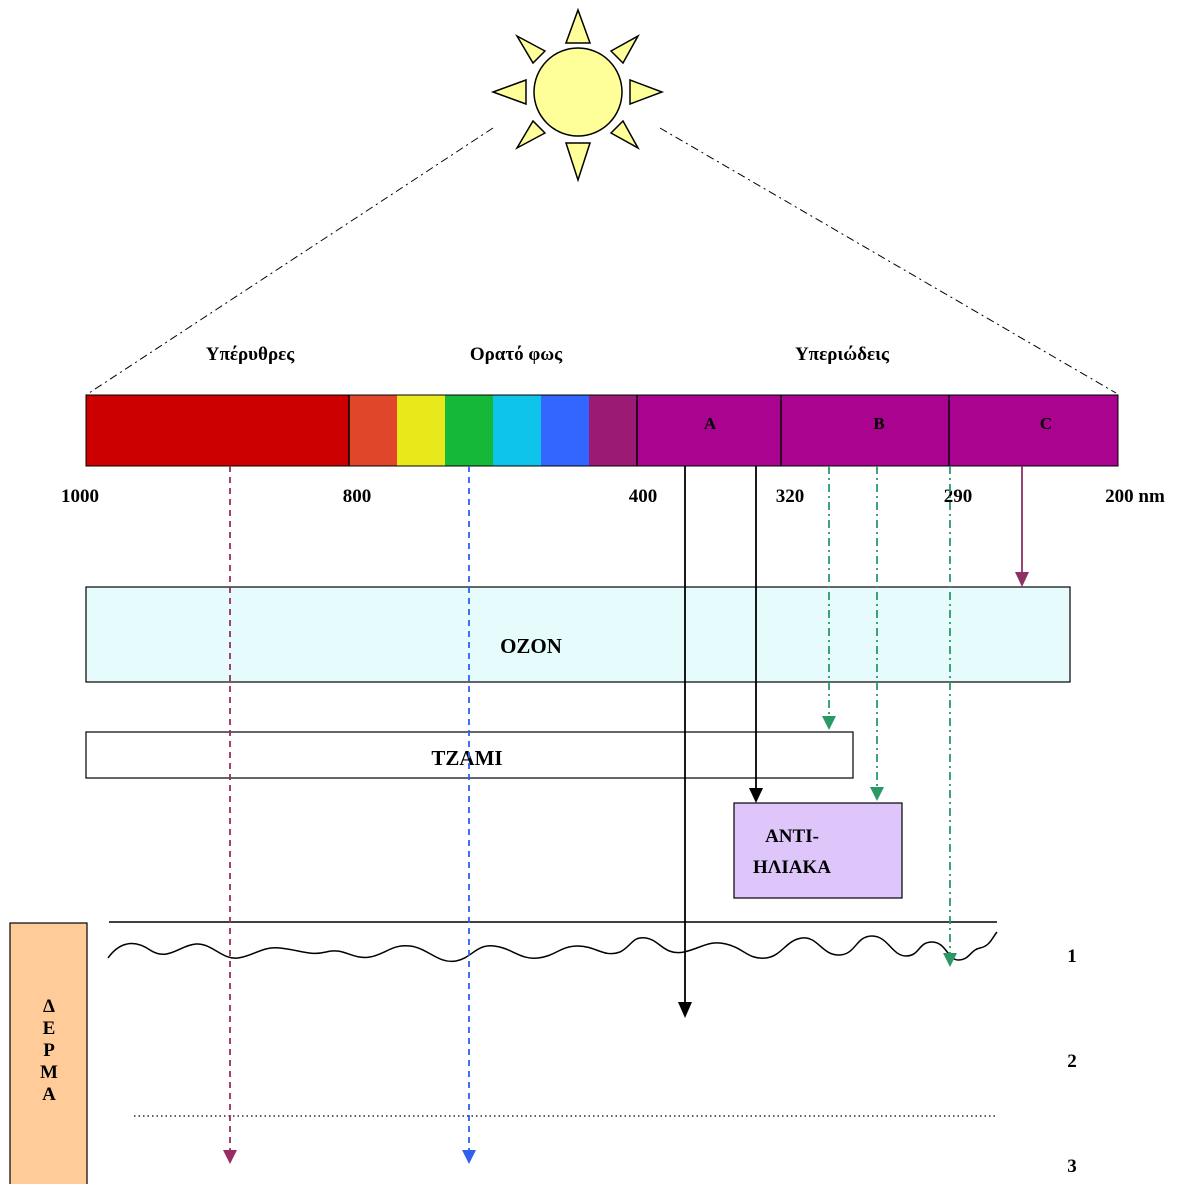  Describe the element at coordinates (357, 496) in the screenshot. I see `tick-800: 800` at that location.